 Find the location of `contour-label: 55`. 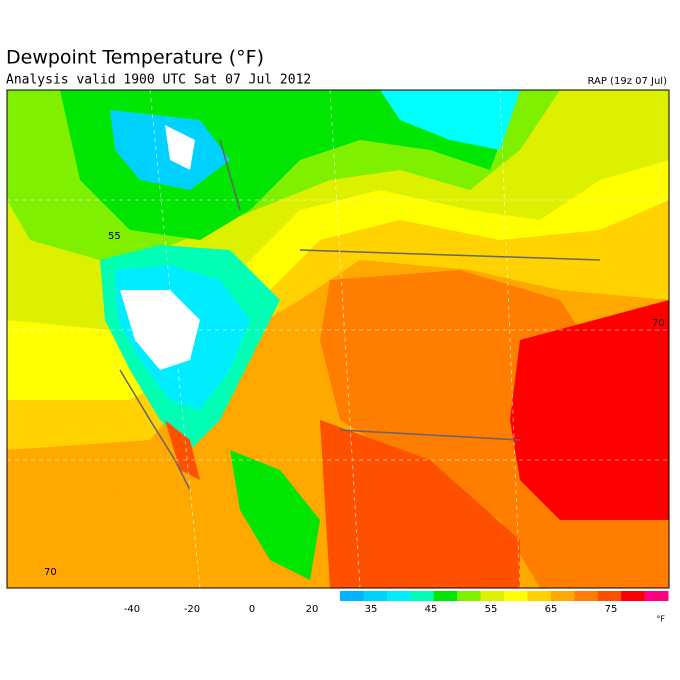

contour-label: 55 is located at coordinates (114, 236).